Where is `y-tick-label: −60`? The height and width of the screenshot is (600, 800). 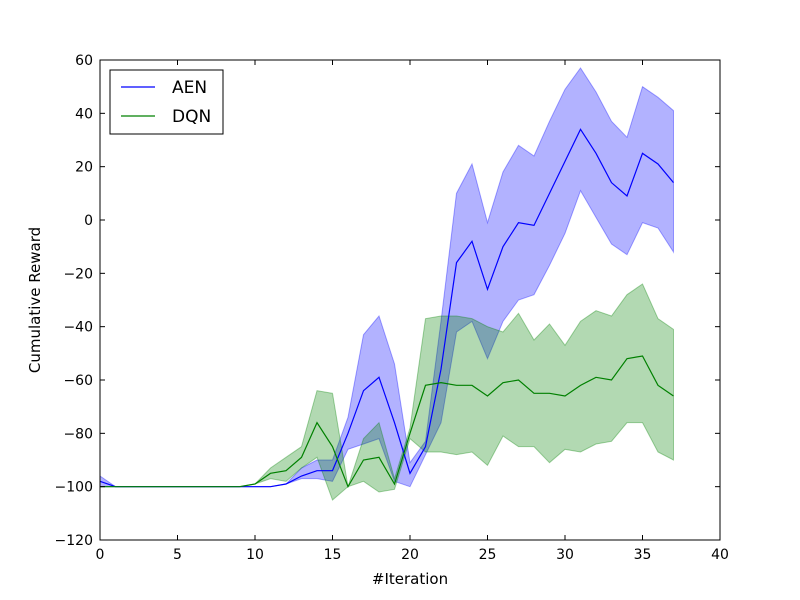
y-tick-label: −60 is located at coordinates (78, 381).